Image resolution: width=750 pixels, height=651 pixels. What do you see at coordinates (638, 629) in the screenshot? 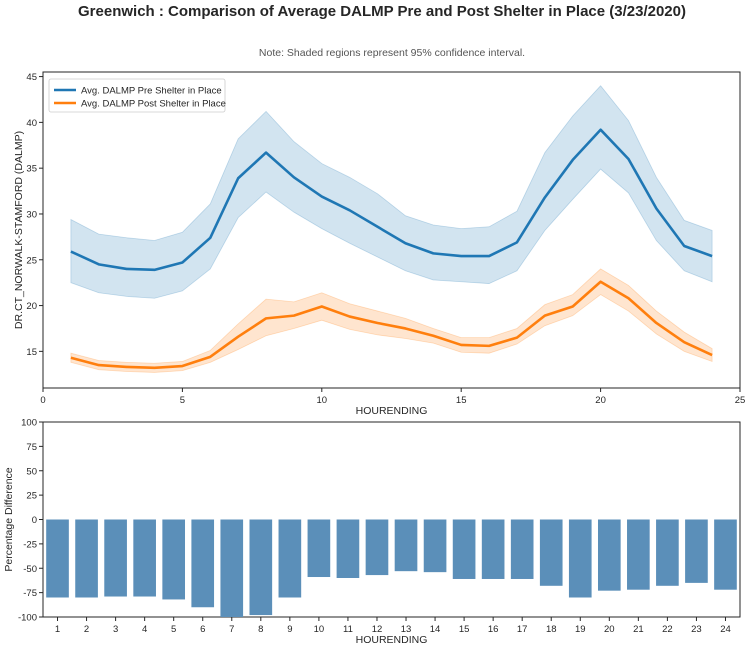
I see `bar-x-tick-label: 21` at bounding box center [638, 629].